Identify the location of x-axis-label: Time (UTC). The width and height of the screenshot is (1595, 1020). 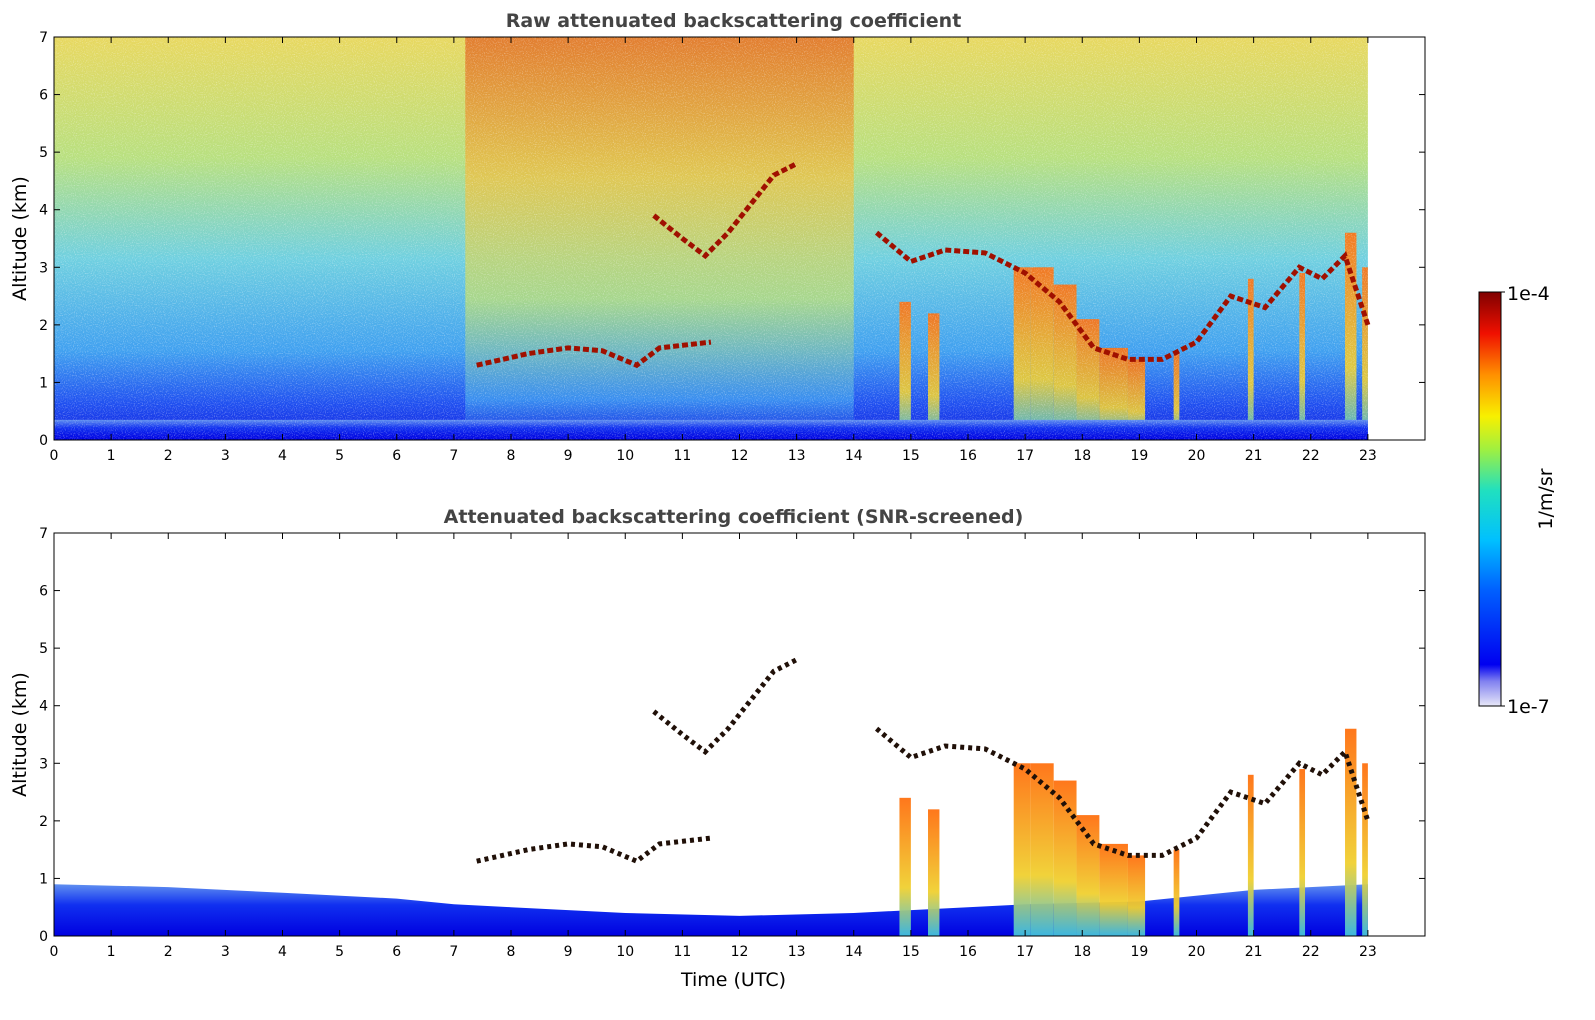
(733, 980).